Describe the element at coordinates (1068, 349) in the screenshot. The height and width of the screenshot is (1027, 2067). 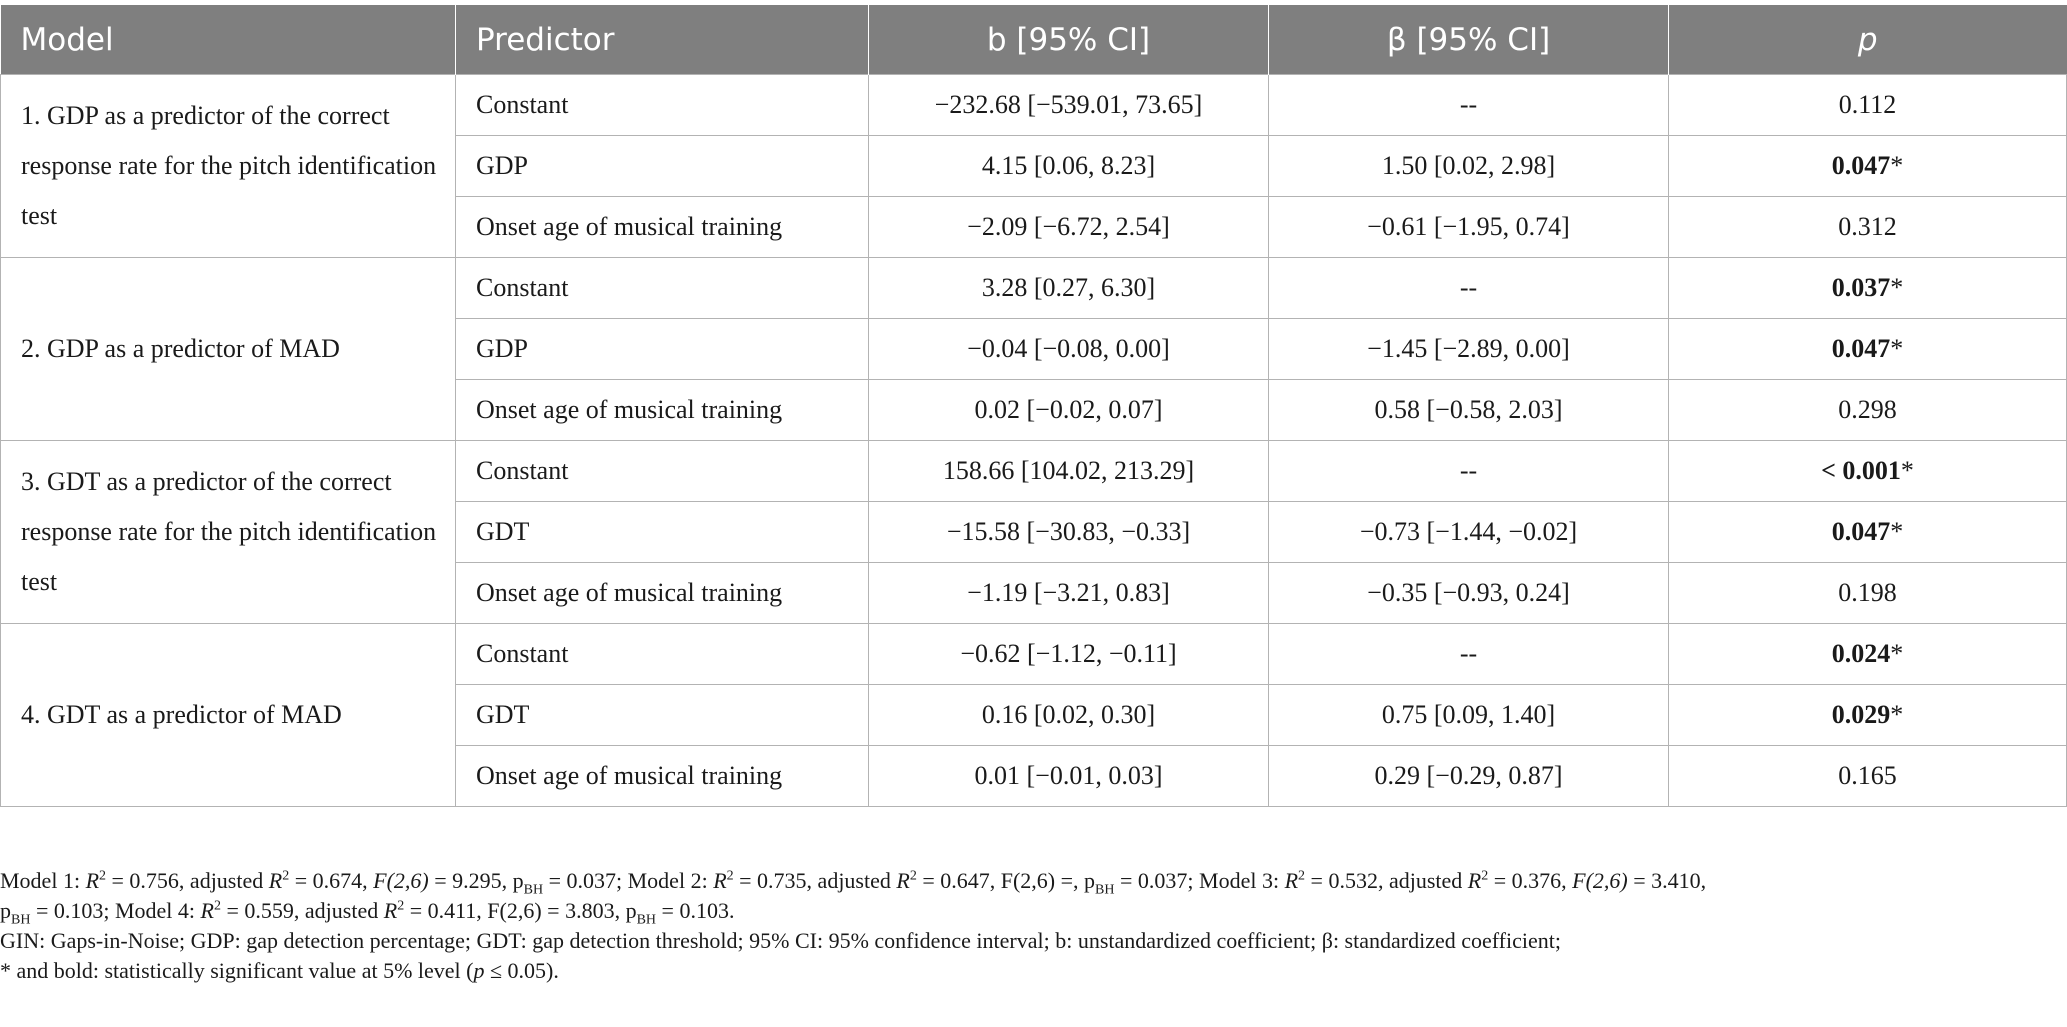
I see `b-ci-cell: −0.04 [−0.08, 0.00]` at that location.